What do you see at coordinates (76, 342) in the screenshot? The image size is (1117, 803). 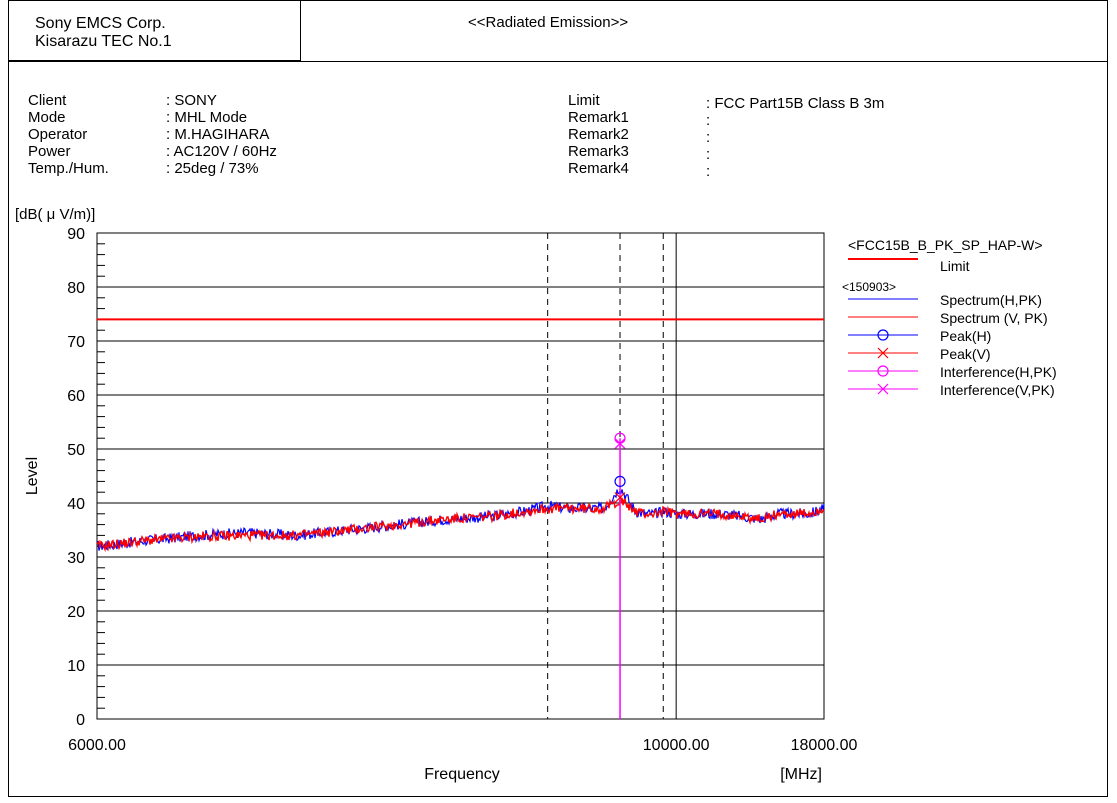 I see `y-tick-label: 70` at bounding box center [76, 342].